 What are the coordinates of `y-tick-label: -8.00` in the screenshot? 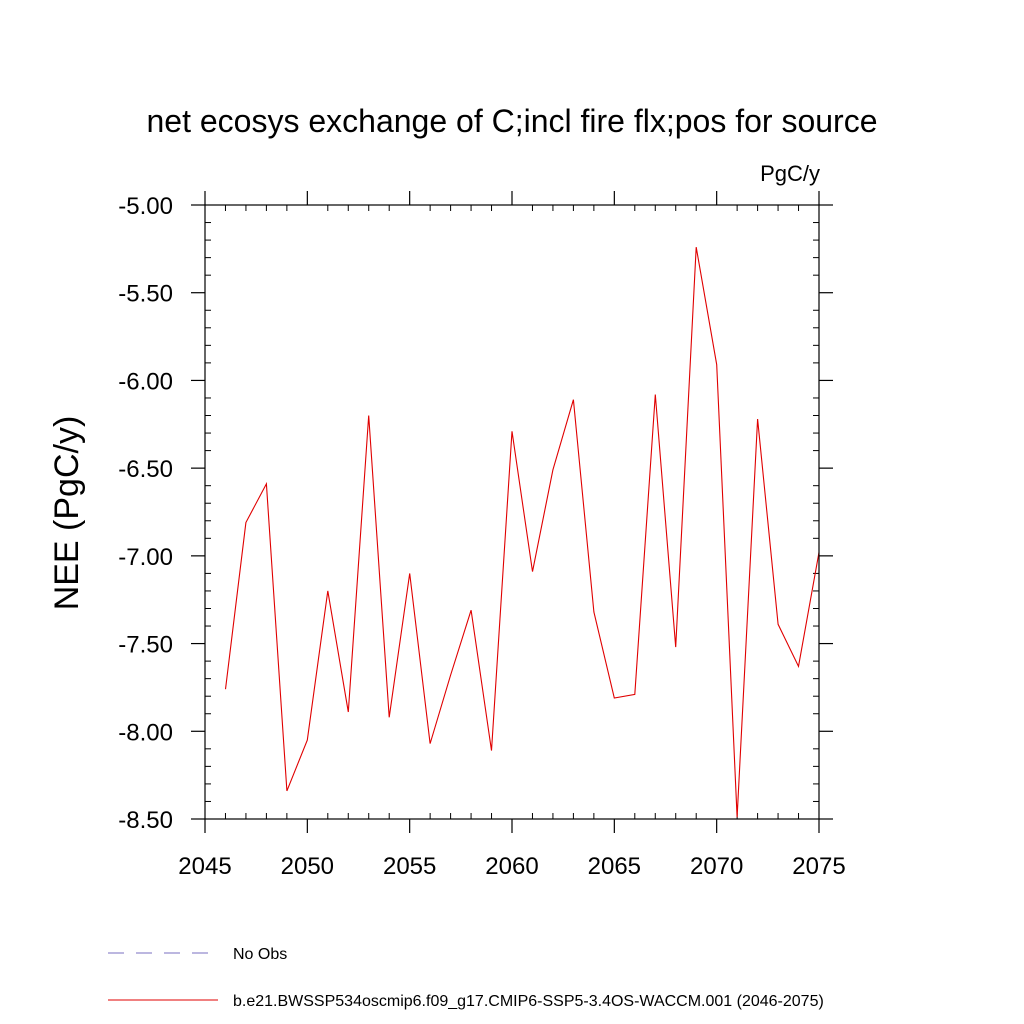 It's located at (145, 732).